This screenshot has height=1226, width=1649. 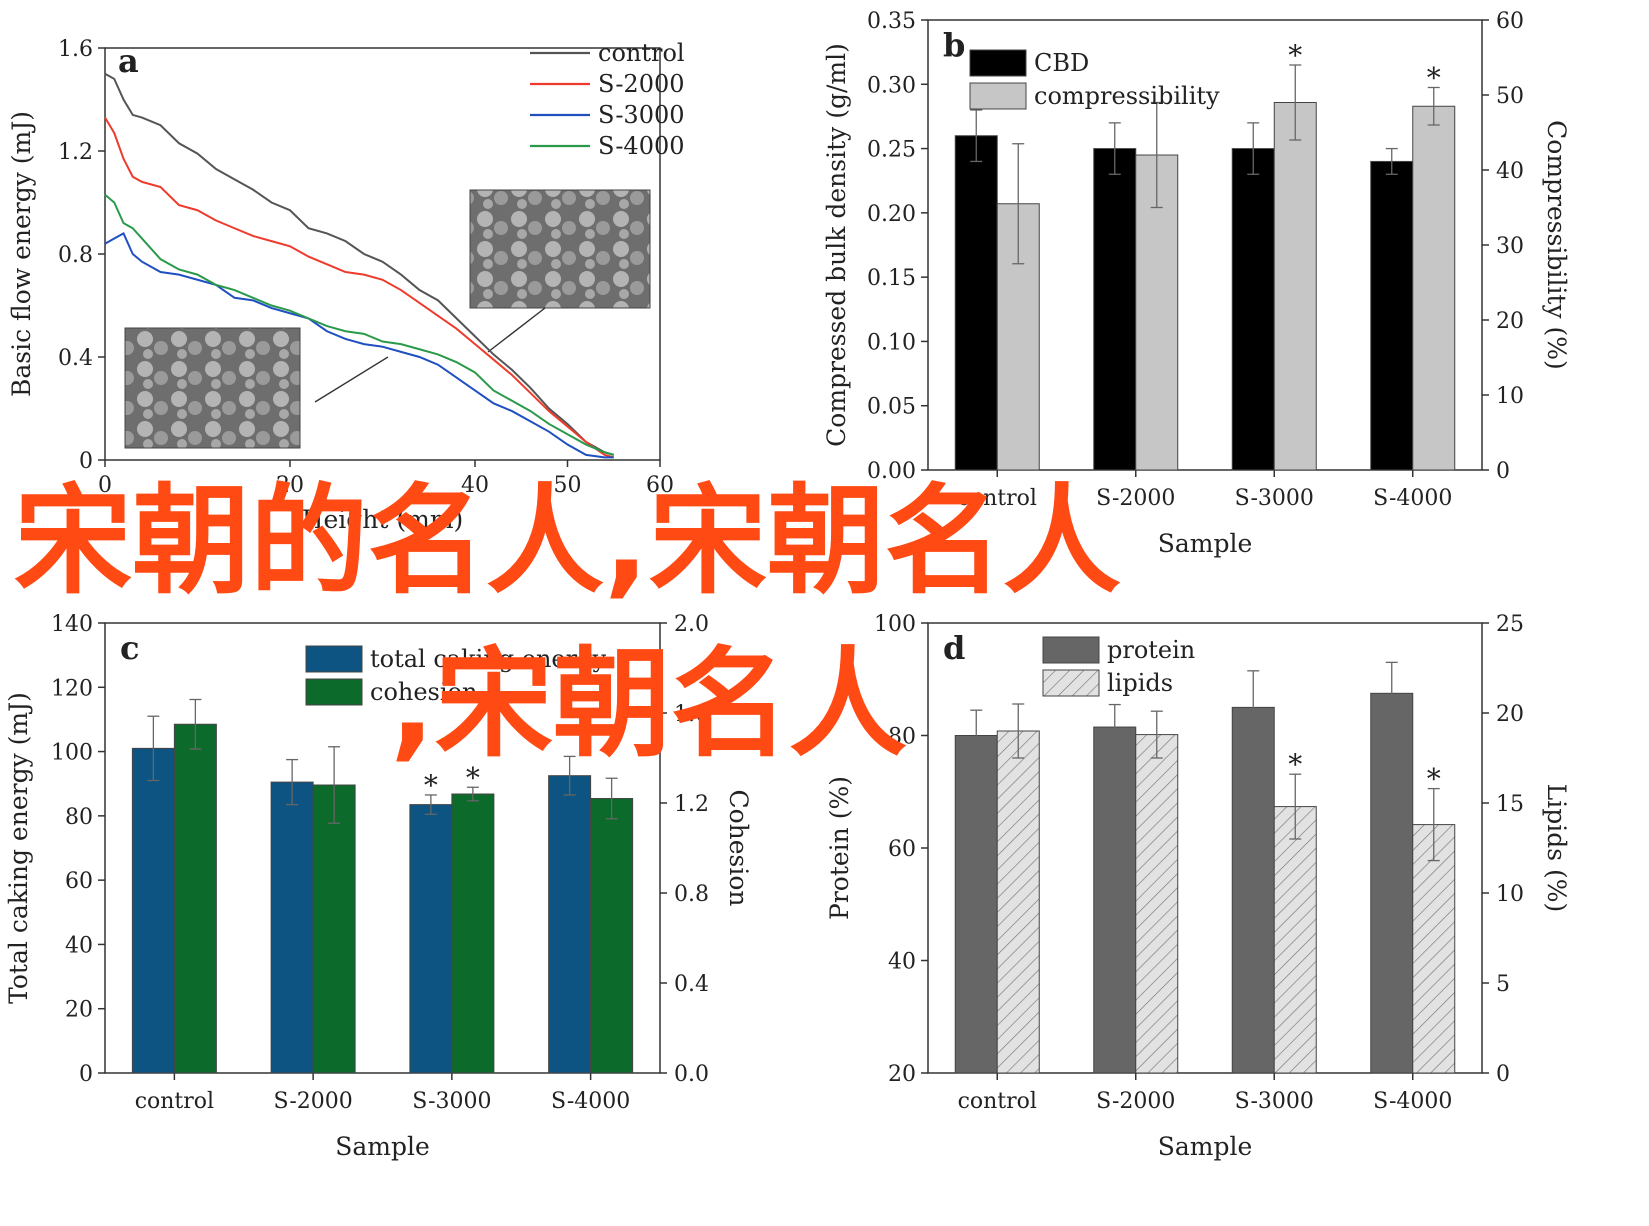 What do you see at coordinates (891, 85) in the screenshot?
I see `y-tick-label: 0.30` at bounding box center [891, 85].